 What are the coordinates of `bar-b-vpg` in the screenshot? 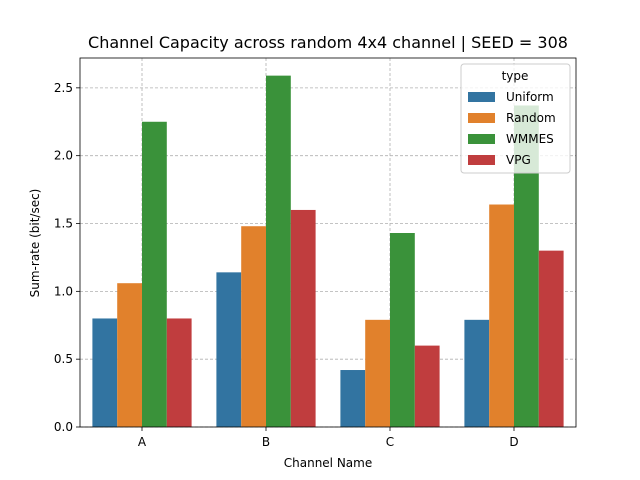 It's located at (303, 318).